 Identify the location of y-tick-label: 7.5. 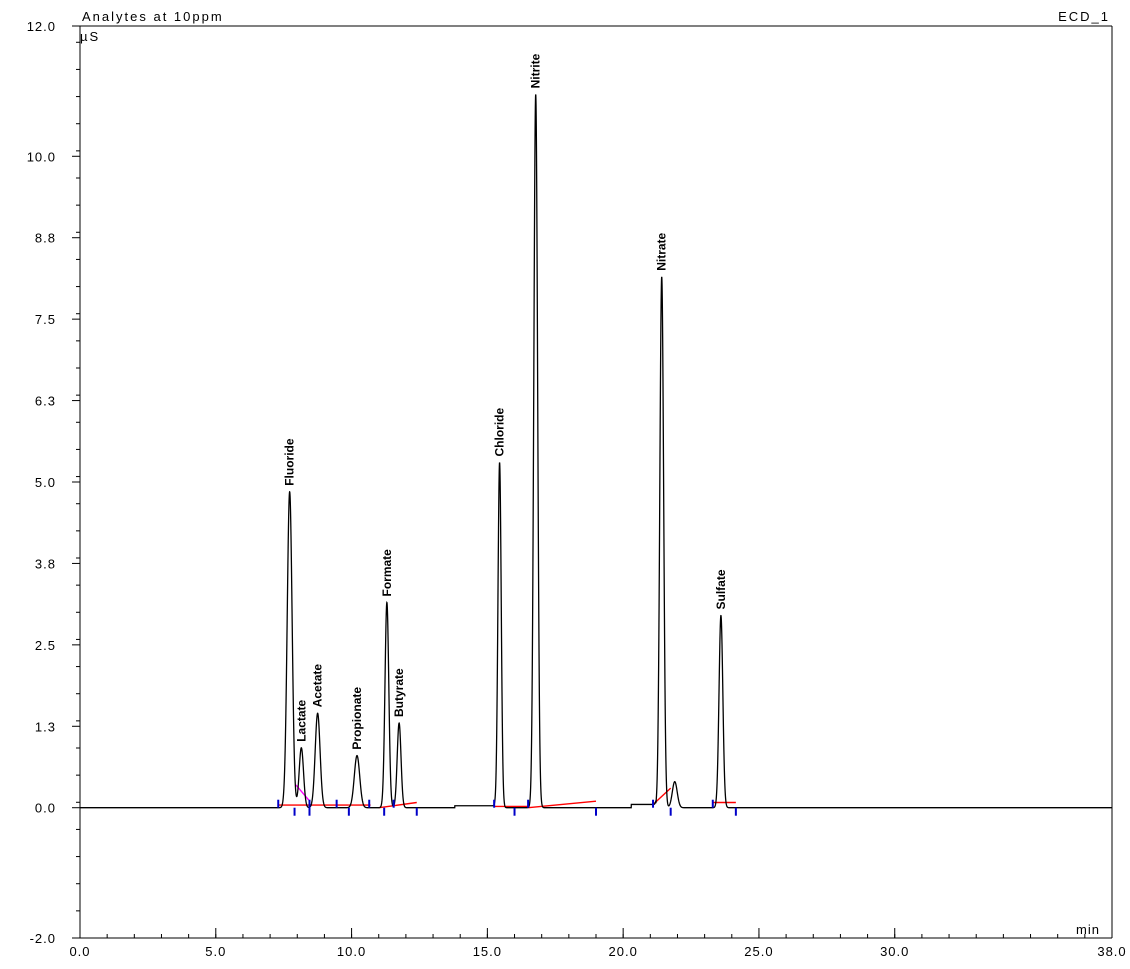
(45, 319).